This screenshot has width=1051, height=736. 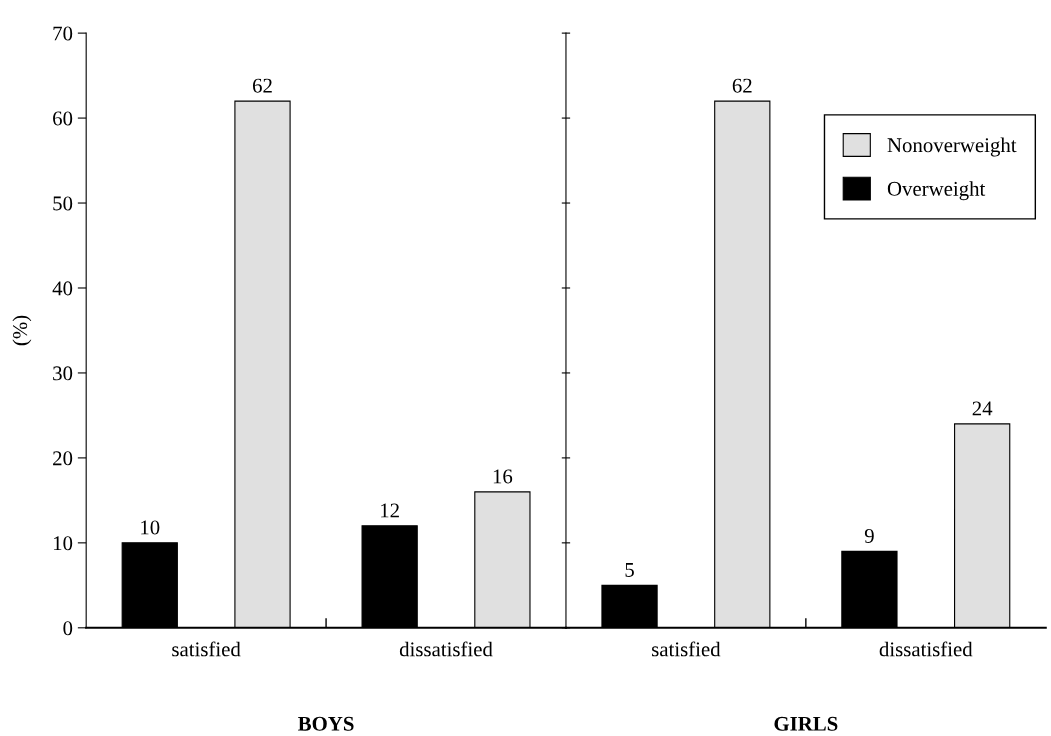 What do you see at coordinates (806, 723) in the screenshot?
I see `x-axis-title: GIRLS` at bounding box center [806, 723].